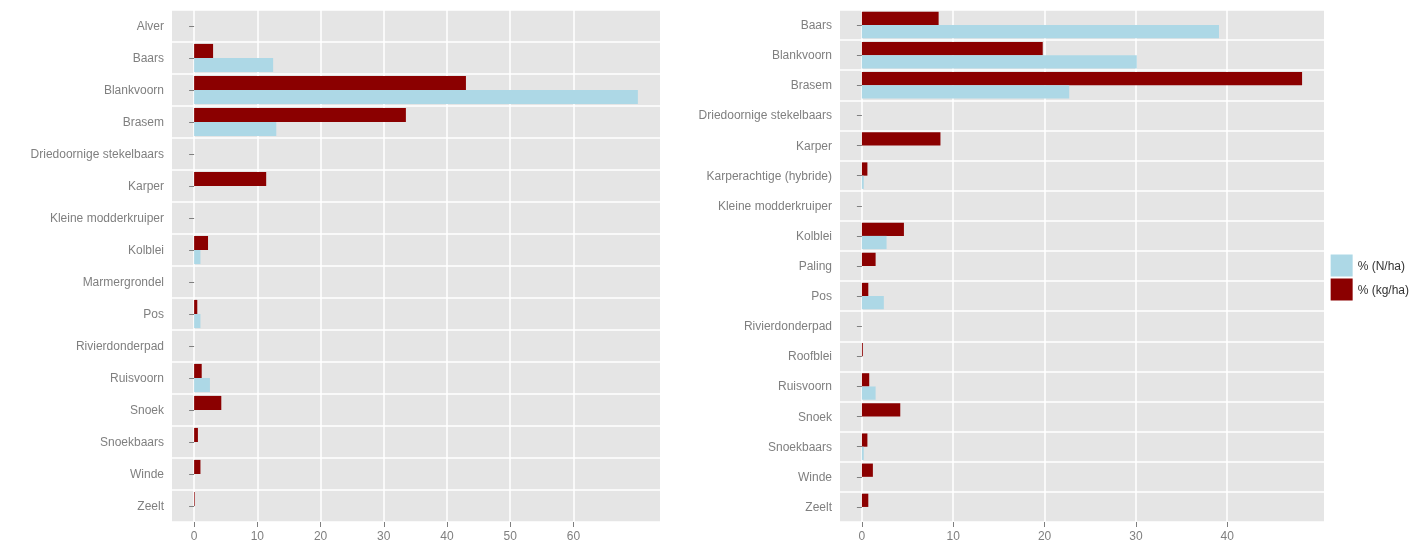  What do you see at coordinates (150, 26) in the screenshot?
I see `y-tick-label: Alver` at bounding box center [150, 26].